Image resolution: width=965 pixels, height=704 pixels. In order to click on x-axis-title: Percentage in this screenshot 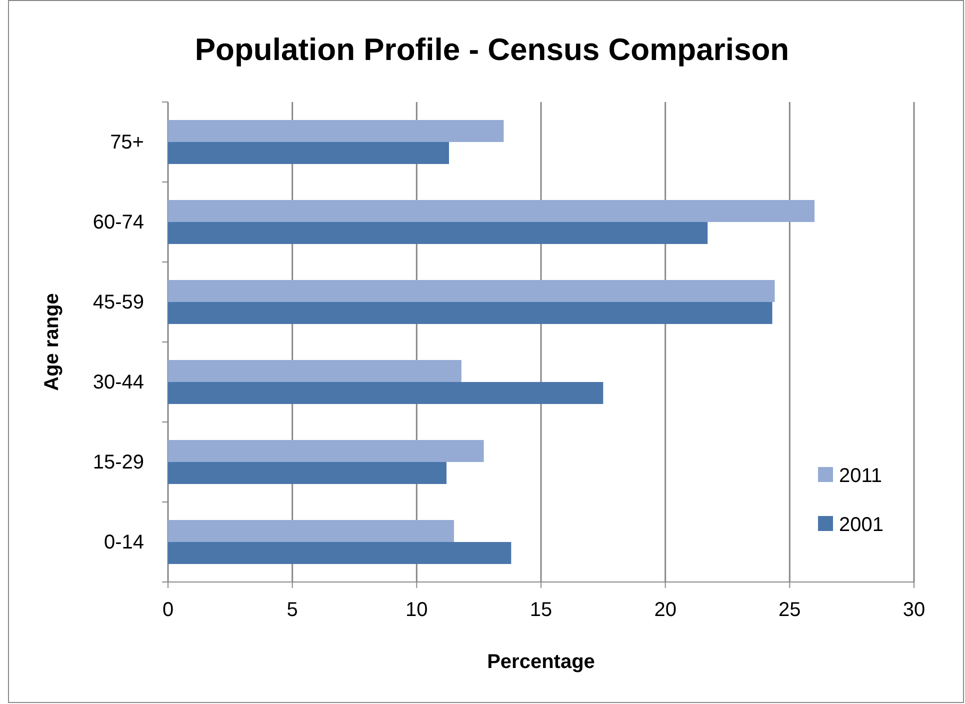, I will do `click(541, 662)`.